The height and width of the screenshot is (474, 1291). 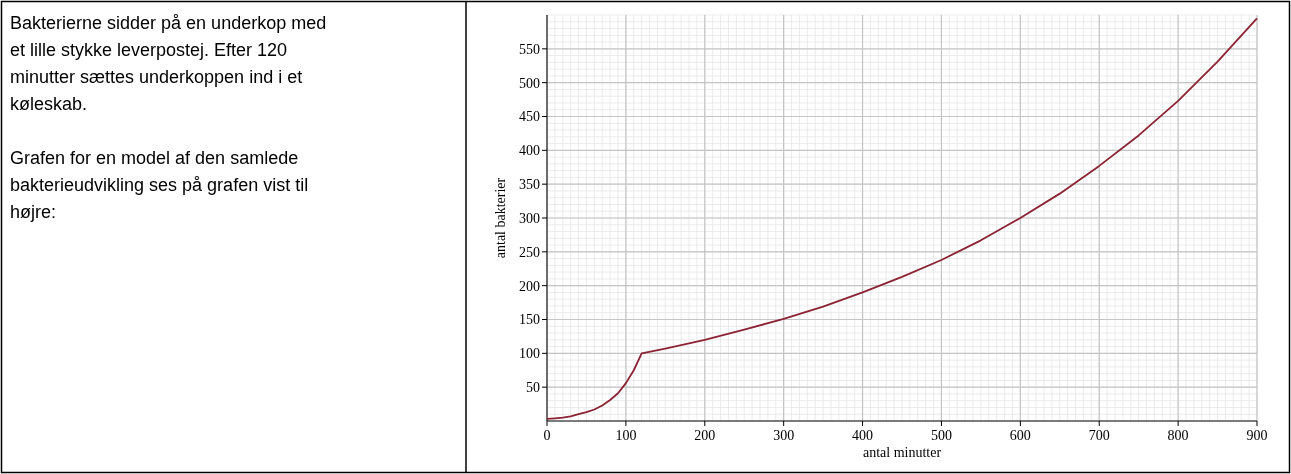 I want to click on x-tick-label: 200, so click(x=705, y=435).